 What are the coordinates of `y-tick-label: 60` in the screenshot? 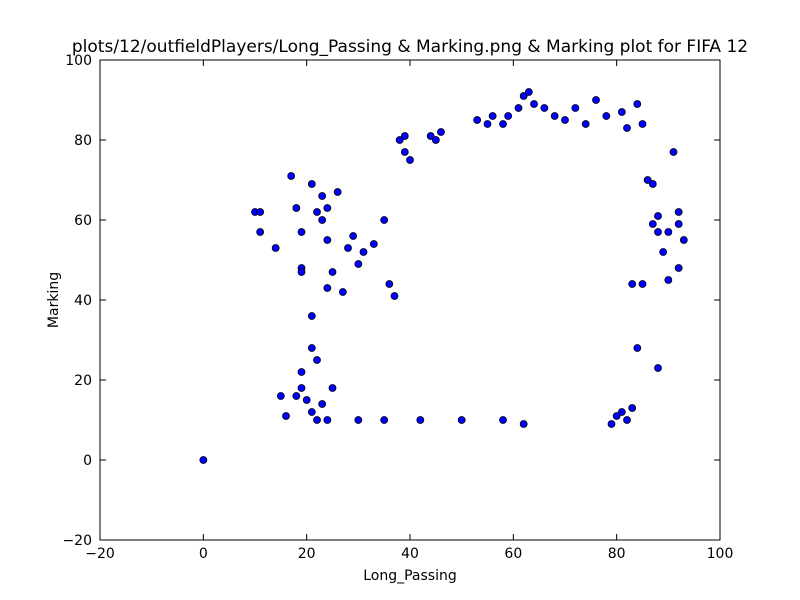 It's located at (83, 221).